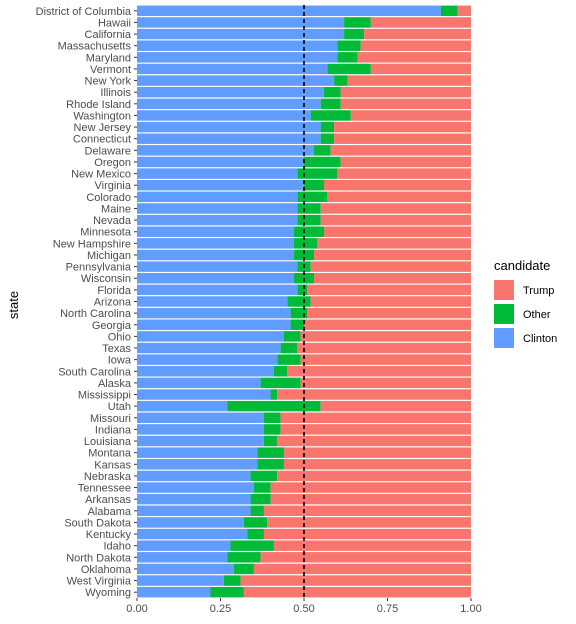 This screenshot has width=576, height=624. I want to click on y-tick-label-missouri: Missouri, so click(110, 419).